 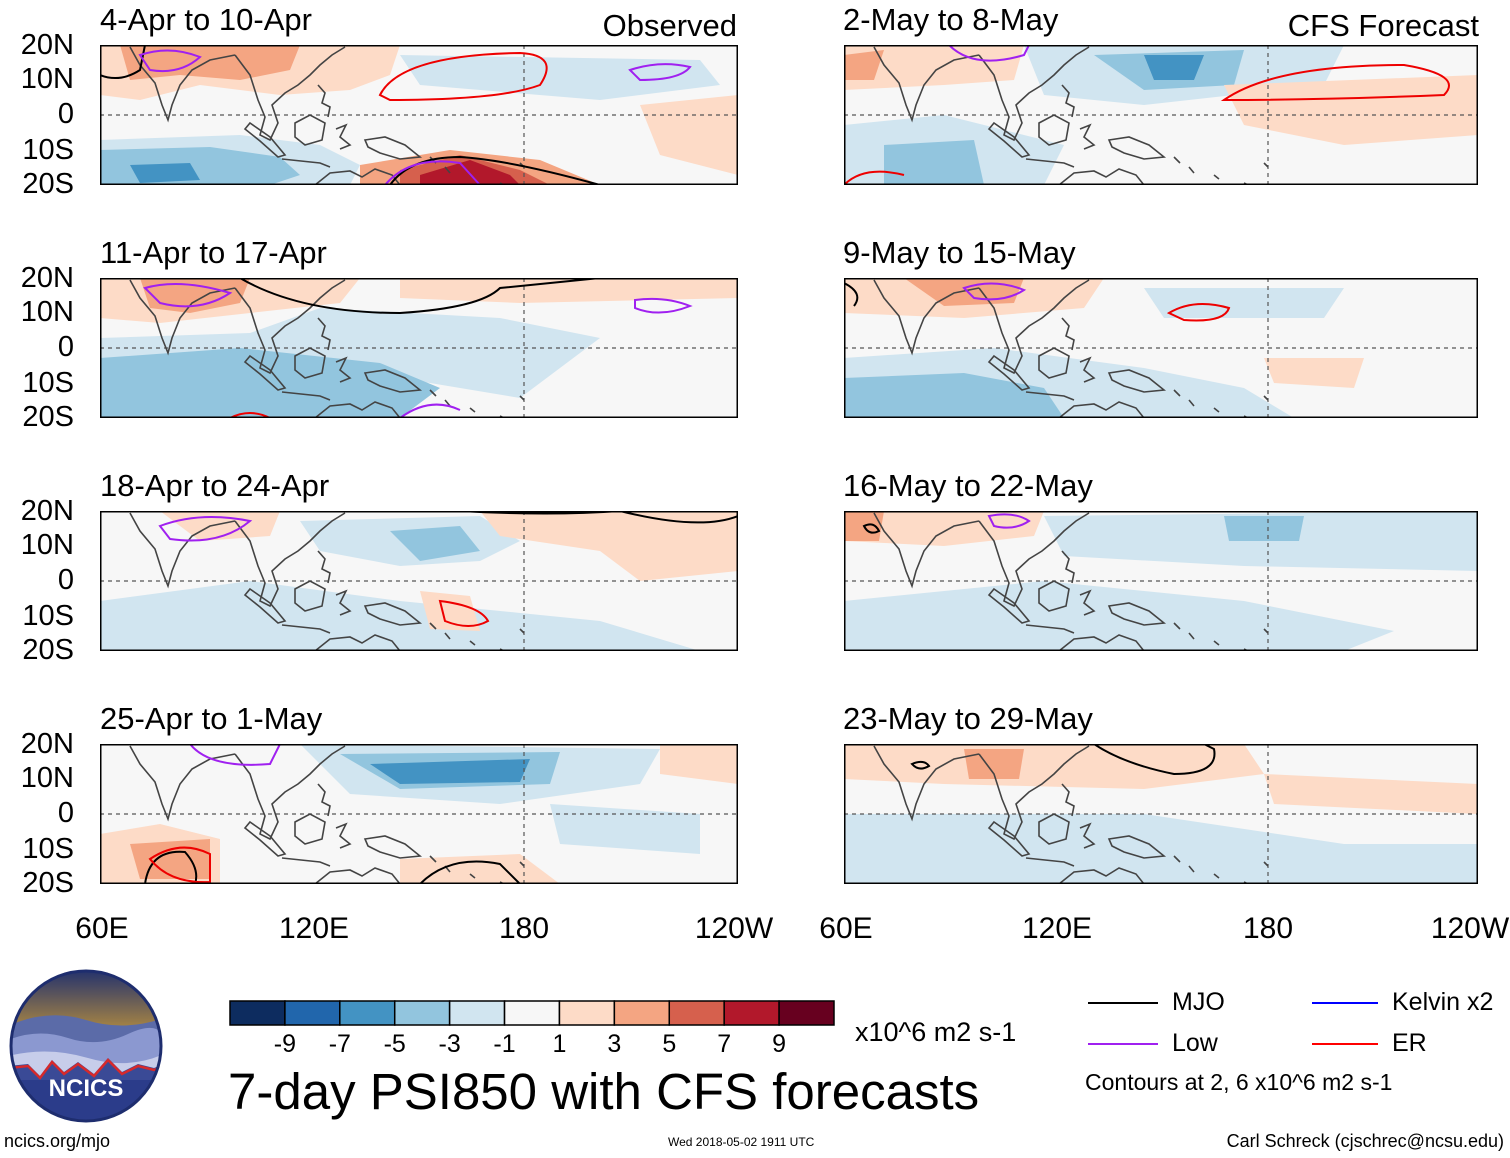 What do you see at coordinates (449, 1044) in the screenshot?
I see `colorbar-tick-label: -3` at bounding box center [449, 1044].